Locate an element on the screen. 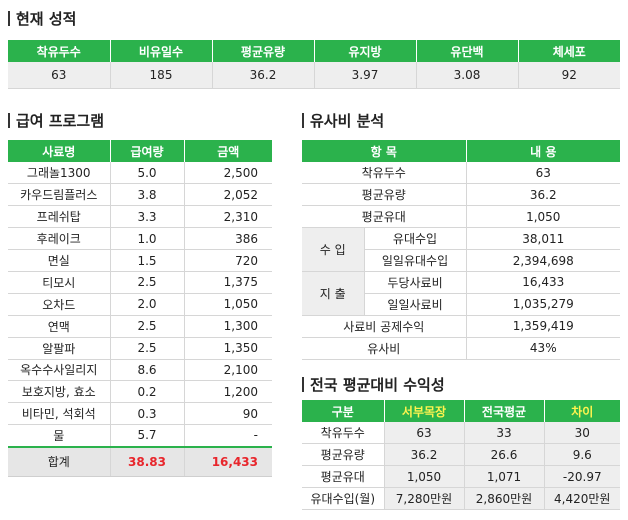 The image size is (628, 520). program-feed-price: 1,200 is located at coordinates (228, 392).